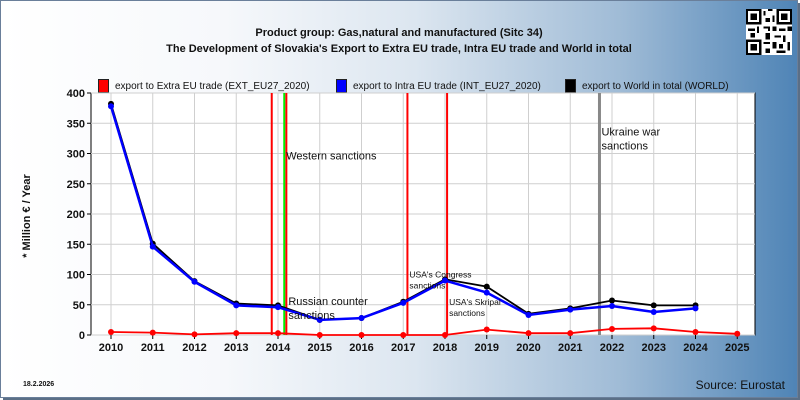  Describe the element at coordinates (320, 348) in the screenshot. I see `x-tick-label: 2015` at that location.